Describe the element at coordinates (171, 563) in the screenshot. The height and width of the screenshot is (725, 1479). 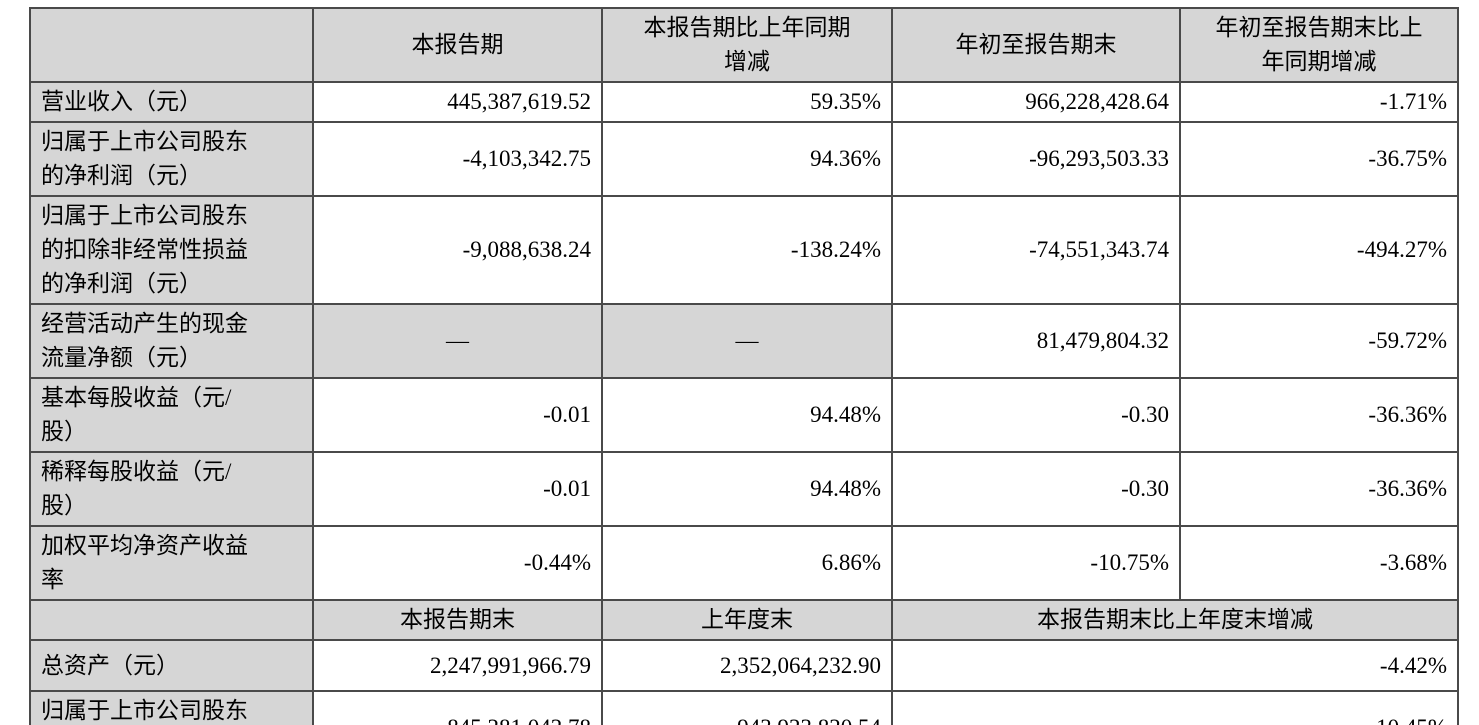
I see `row-label: 加权平均净资产收益 率` at that location.